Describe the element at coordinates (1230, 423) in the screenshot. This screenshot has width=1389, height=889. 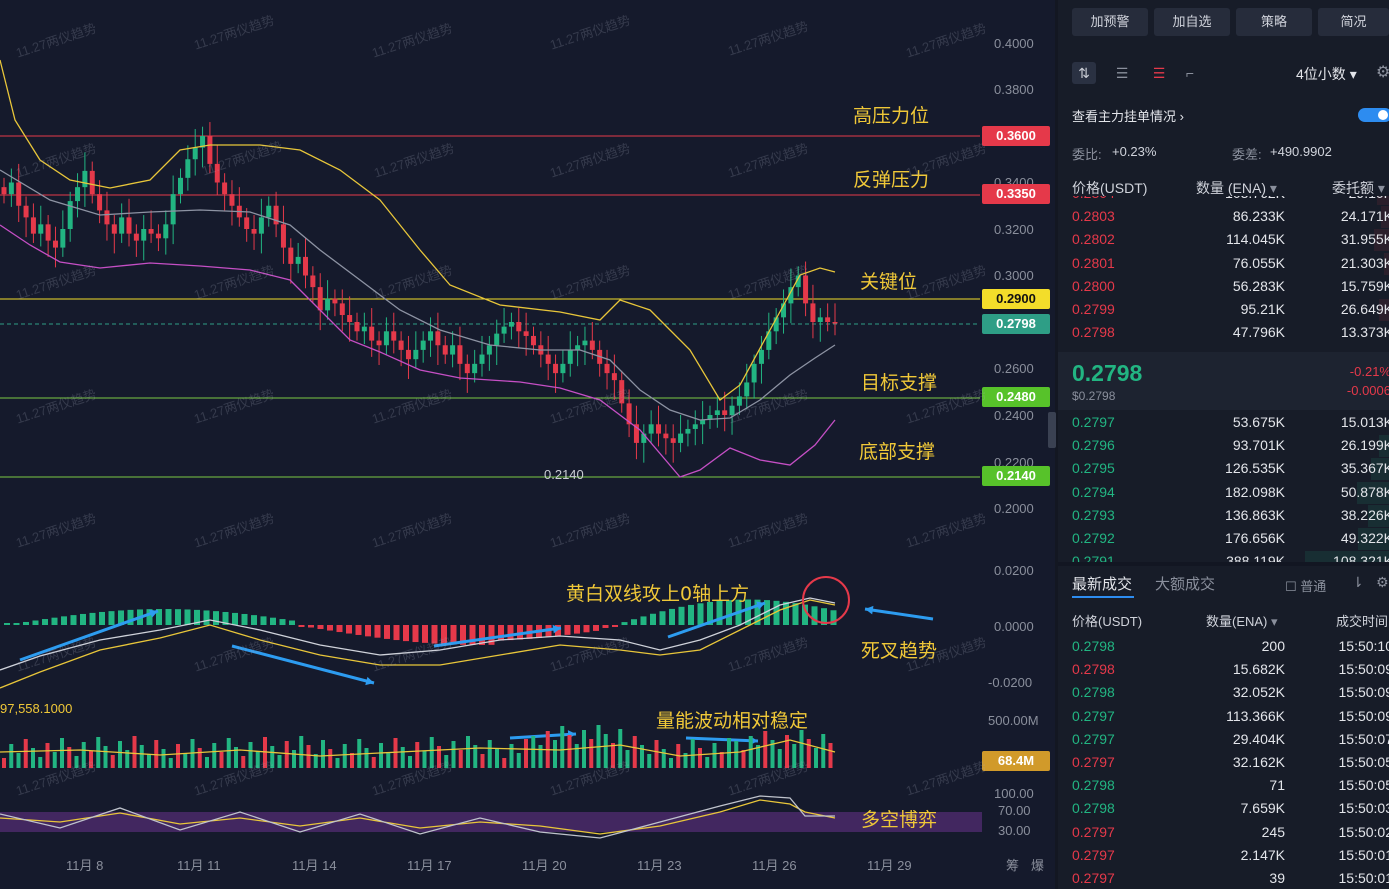
I see `bid-row: 0.2797 53.675K 15.013K` at that location.